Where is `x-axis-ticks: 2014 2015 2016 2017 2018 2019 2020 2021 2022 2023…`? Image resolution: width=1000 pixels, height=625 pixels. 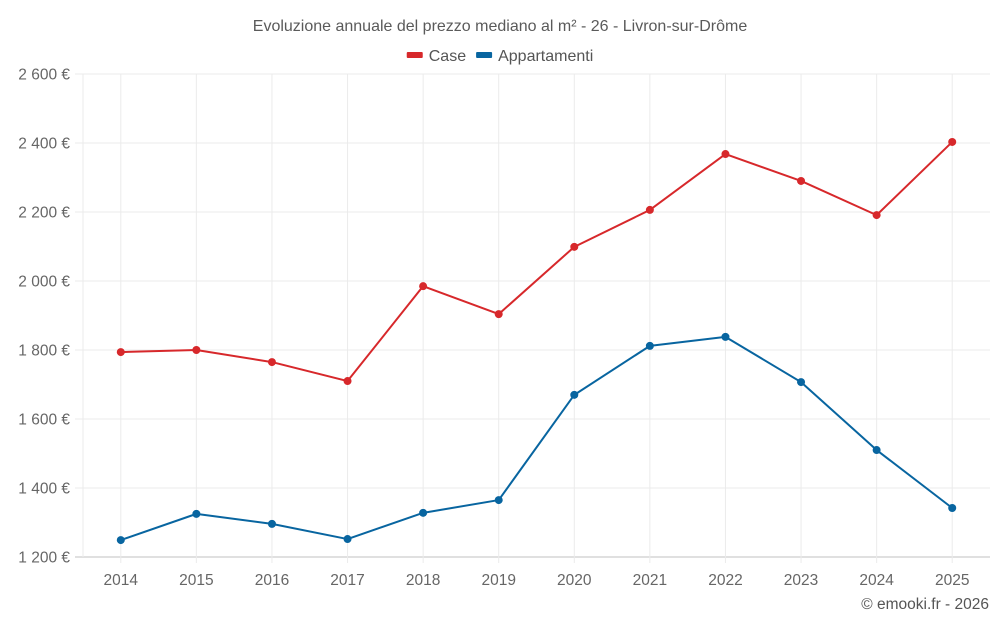 x-axis-ticks: 2014 2015 2016 2017 2018 2019 2020 2021 2022 2023… is located at coordinates (537, 580).